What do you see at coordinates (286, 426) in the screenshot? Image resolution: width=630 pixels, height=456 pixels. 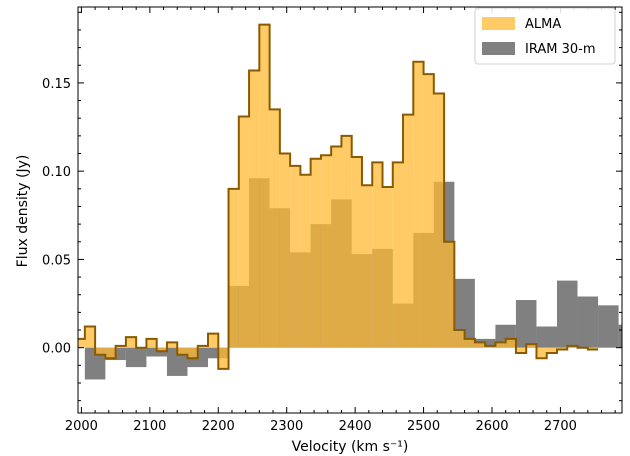 I see `x-tick-label: 2300` at bounding box center [286, 426].